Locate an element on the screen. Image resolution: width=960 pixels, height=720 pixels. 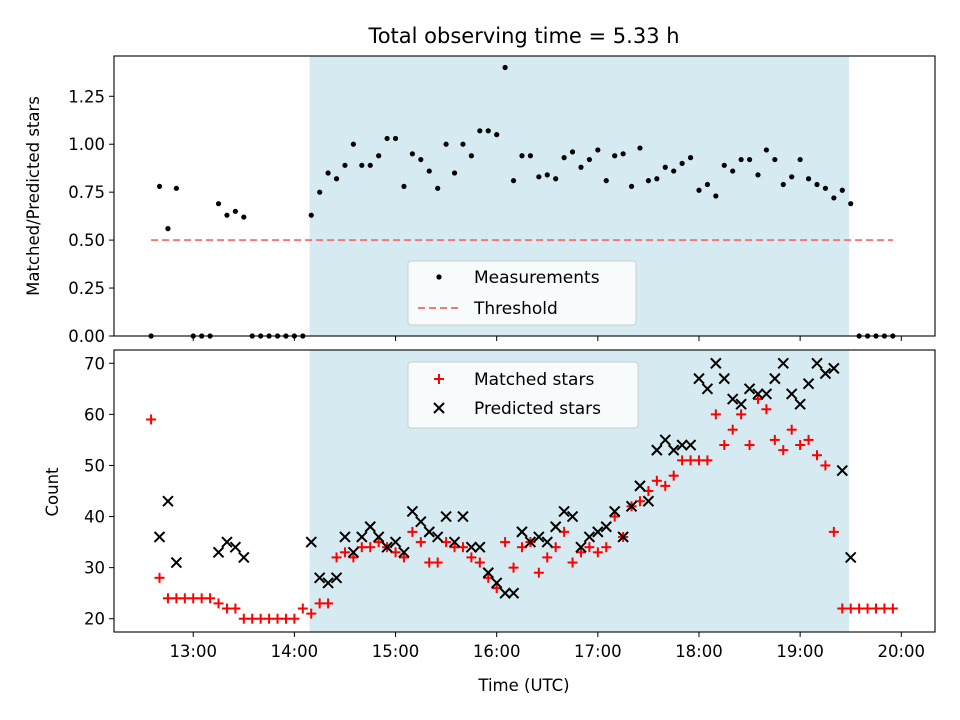
top-y-tick-label: 0.25 is located at coordinates (86, 288).